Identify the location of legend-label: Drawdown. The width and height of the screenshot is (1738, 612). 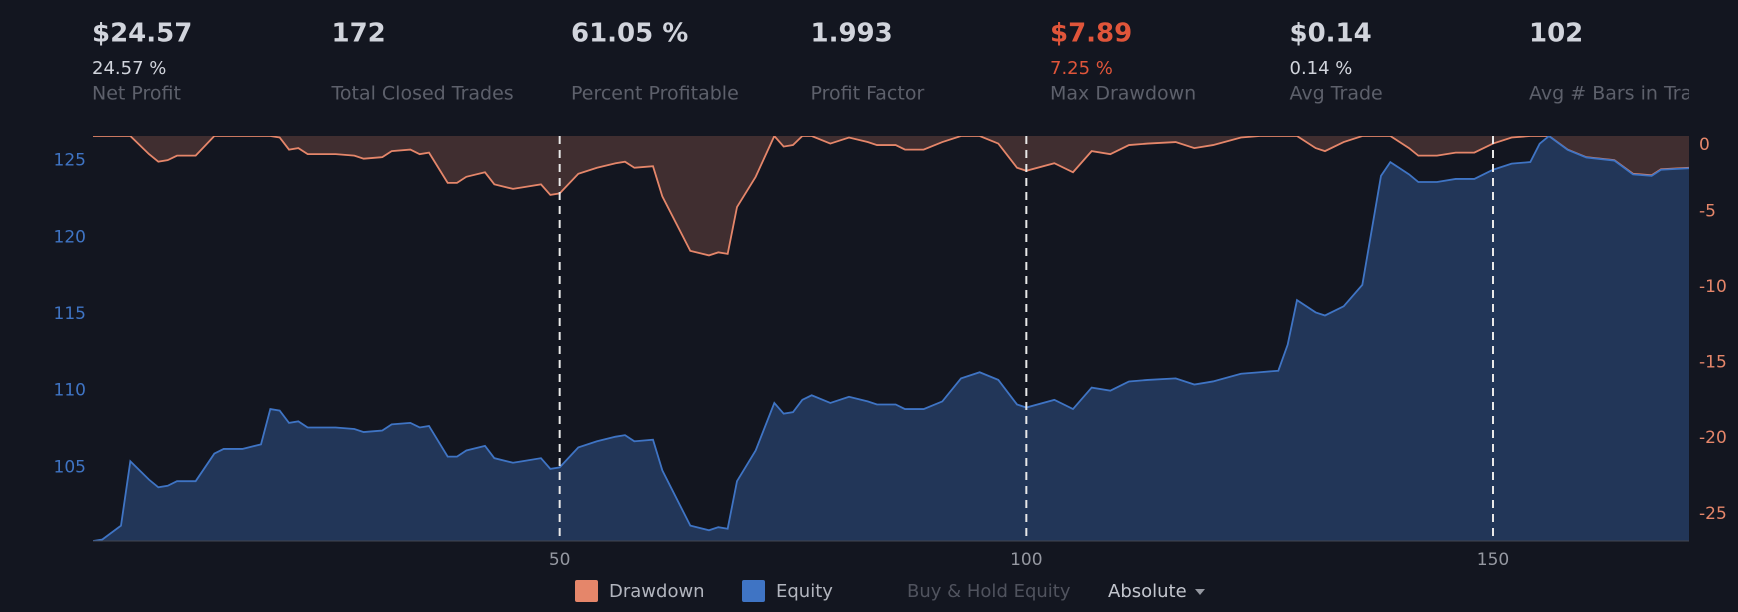
(657, 591).